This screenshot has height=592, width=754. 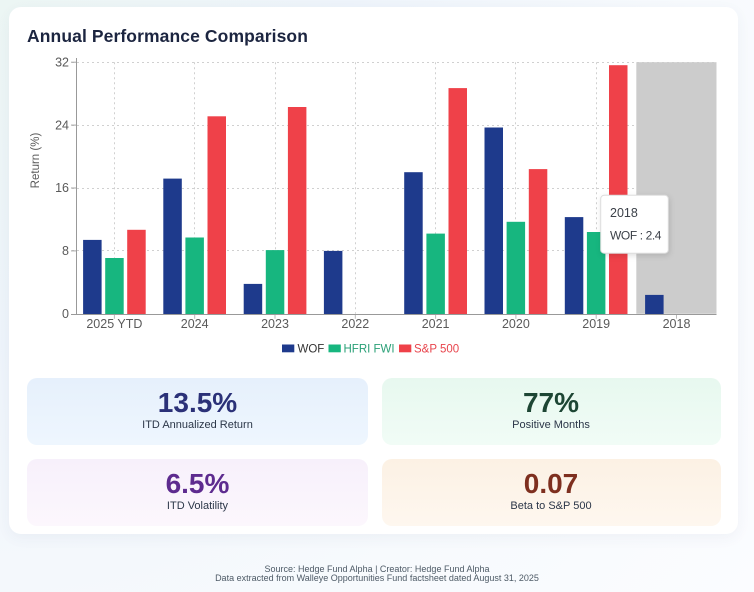 What do you see at coordinates (65, 251) in the screenshot?
I see `svg-text: 8` at bounding box center [65, 251].